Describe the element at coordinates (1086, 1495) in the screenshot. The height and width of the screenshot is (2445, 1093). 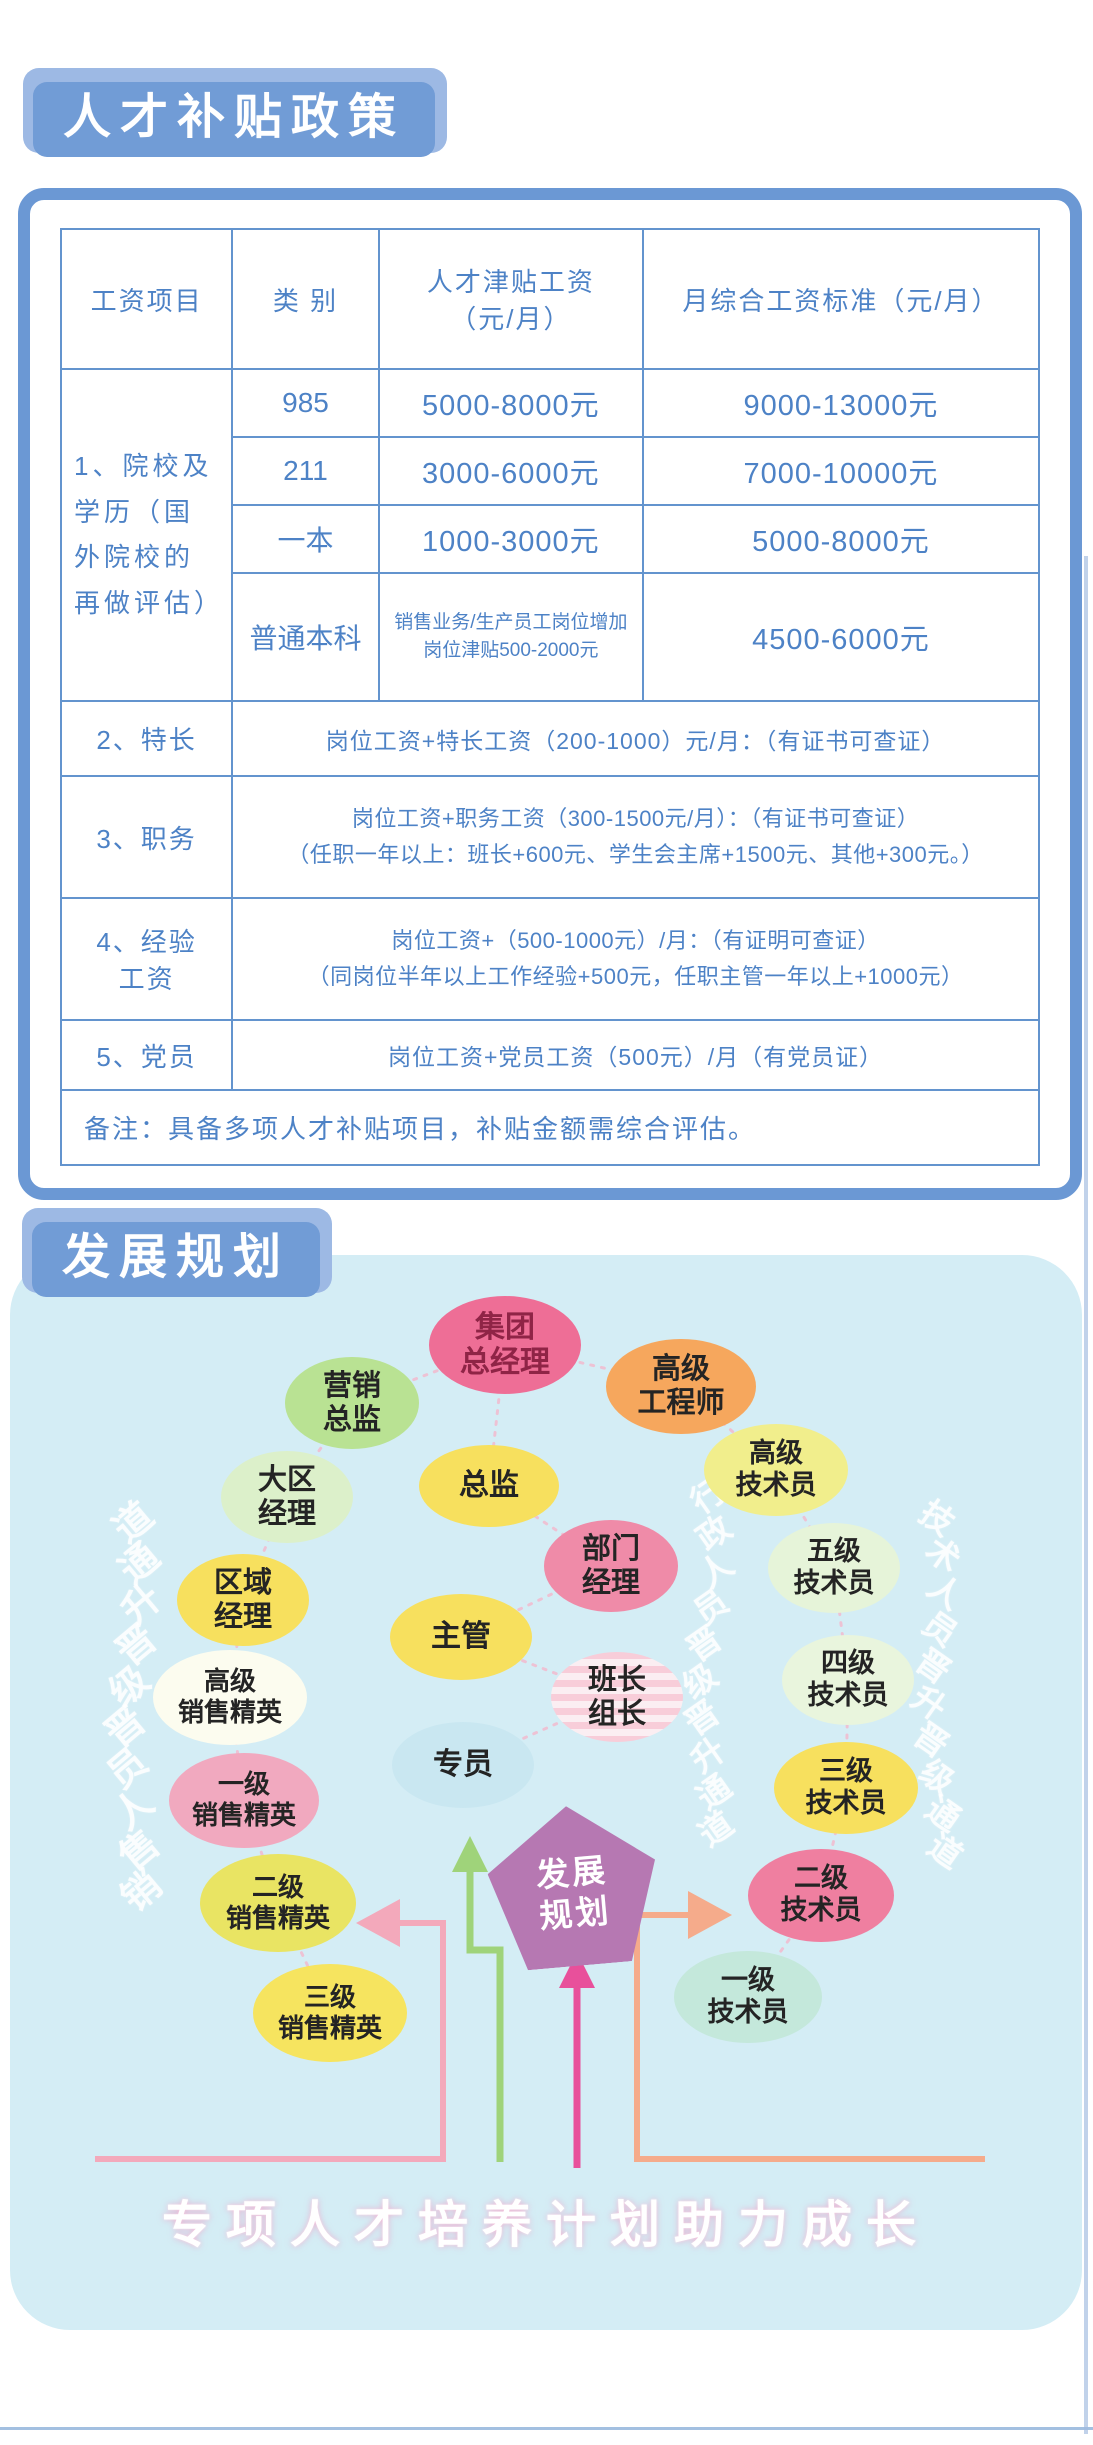
I see `right-edge-line` at that location.